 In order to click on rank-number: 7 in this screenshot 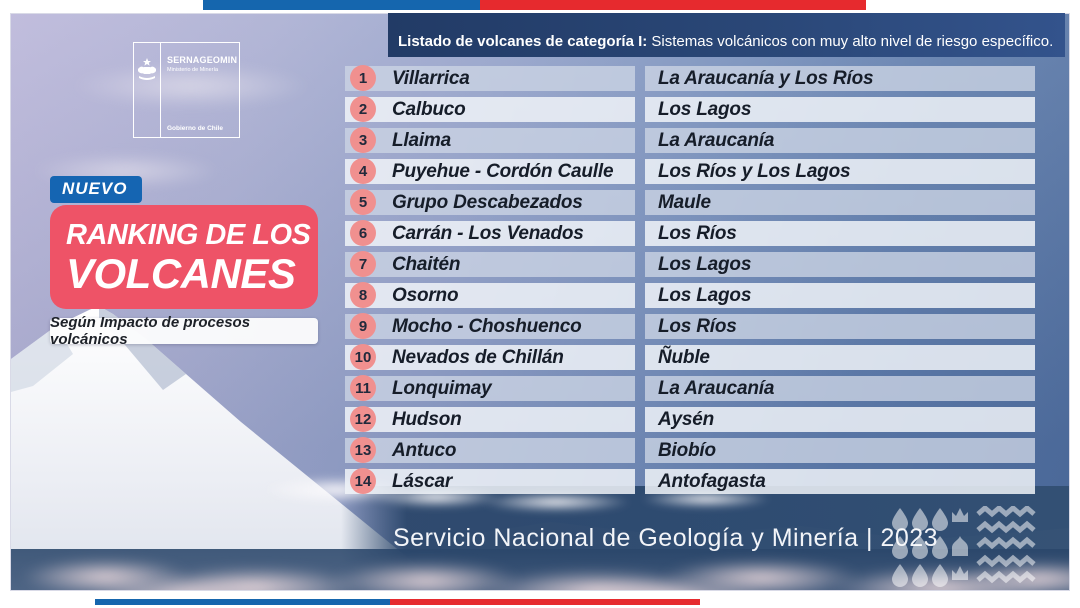, I will do `click(363, 264)`.